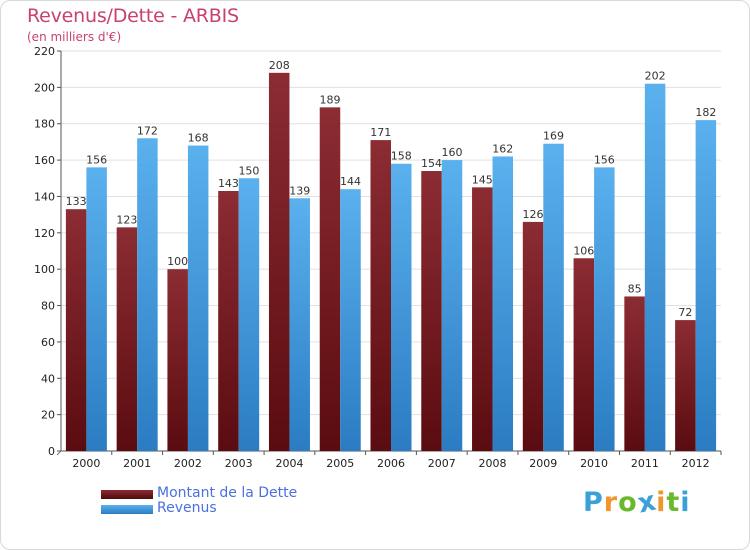 The image size is (750, 550). I want to click on data-label-revenus: 158, so click(401, 156).